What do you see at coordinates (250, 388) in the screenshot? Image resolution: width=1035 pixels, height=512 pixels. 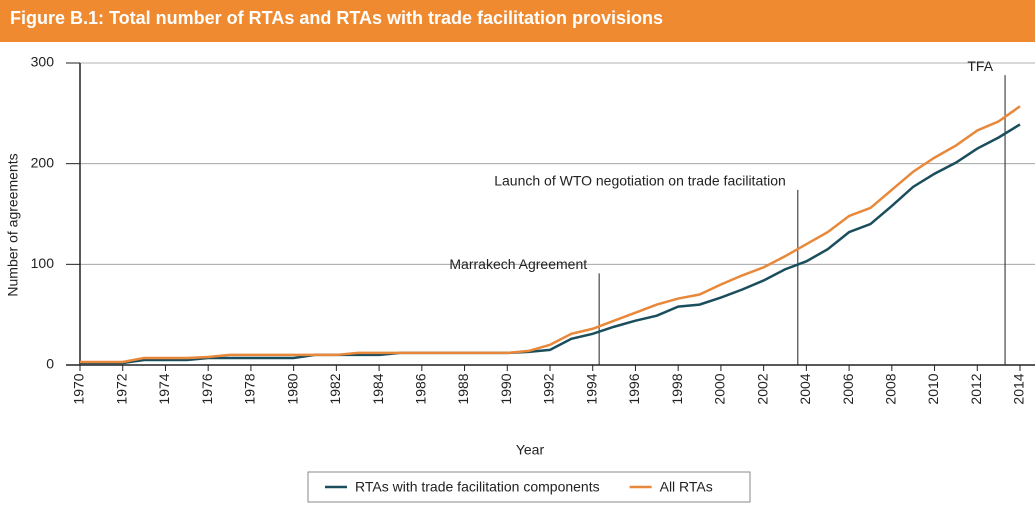 I see `x-tick-label: 1978` at bounding box center [250, 388].